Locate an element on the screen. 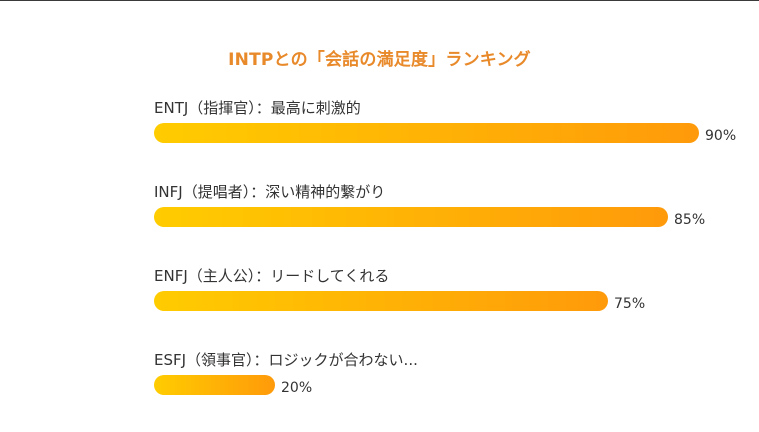 Image resolution: width=759 pixels, height=432 pixels. rank-item-2: INFJ（提唱者）：深い精神的繋がり 85% is located at coordinates (454, 211).